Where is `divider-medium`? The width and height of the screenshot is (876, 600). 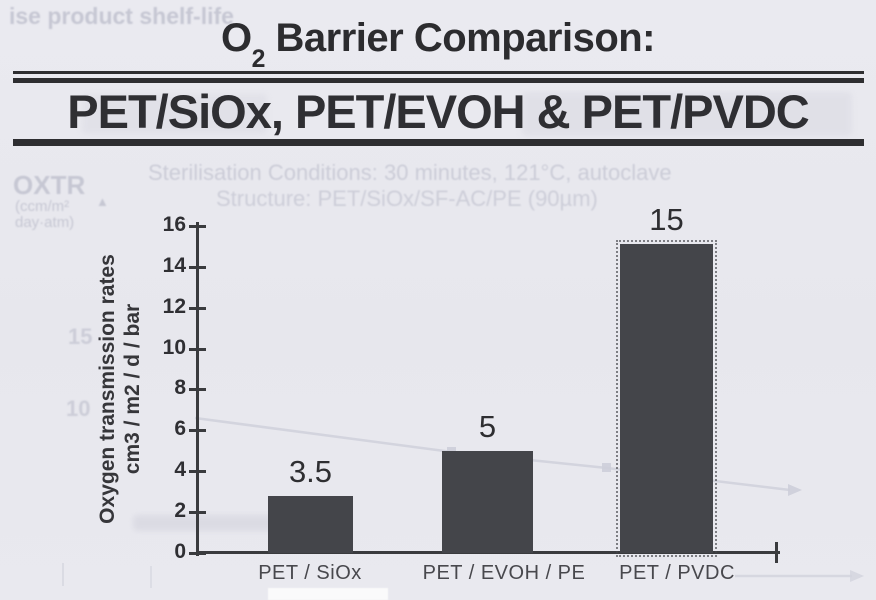 divider-medium is located at coordinates (438, 80).